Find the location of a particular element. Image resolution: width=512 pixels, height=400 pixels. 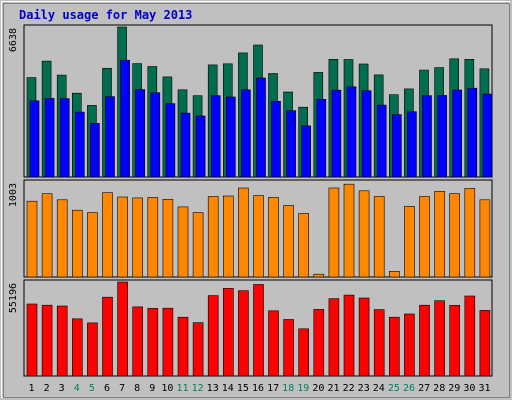

day-label-10: 10 is located at coordinates (167, 388).